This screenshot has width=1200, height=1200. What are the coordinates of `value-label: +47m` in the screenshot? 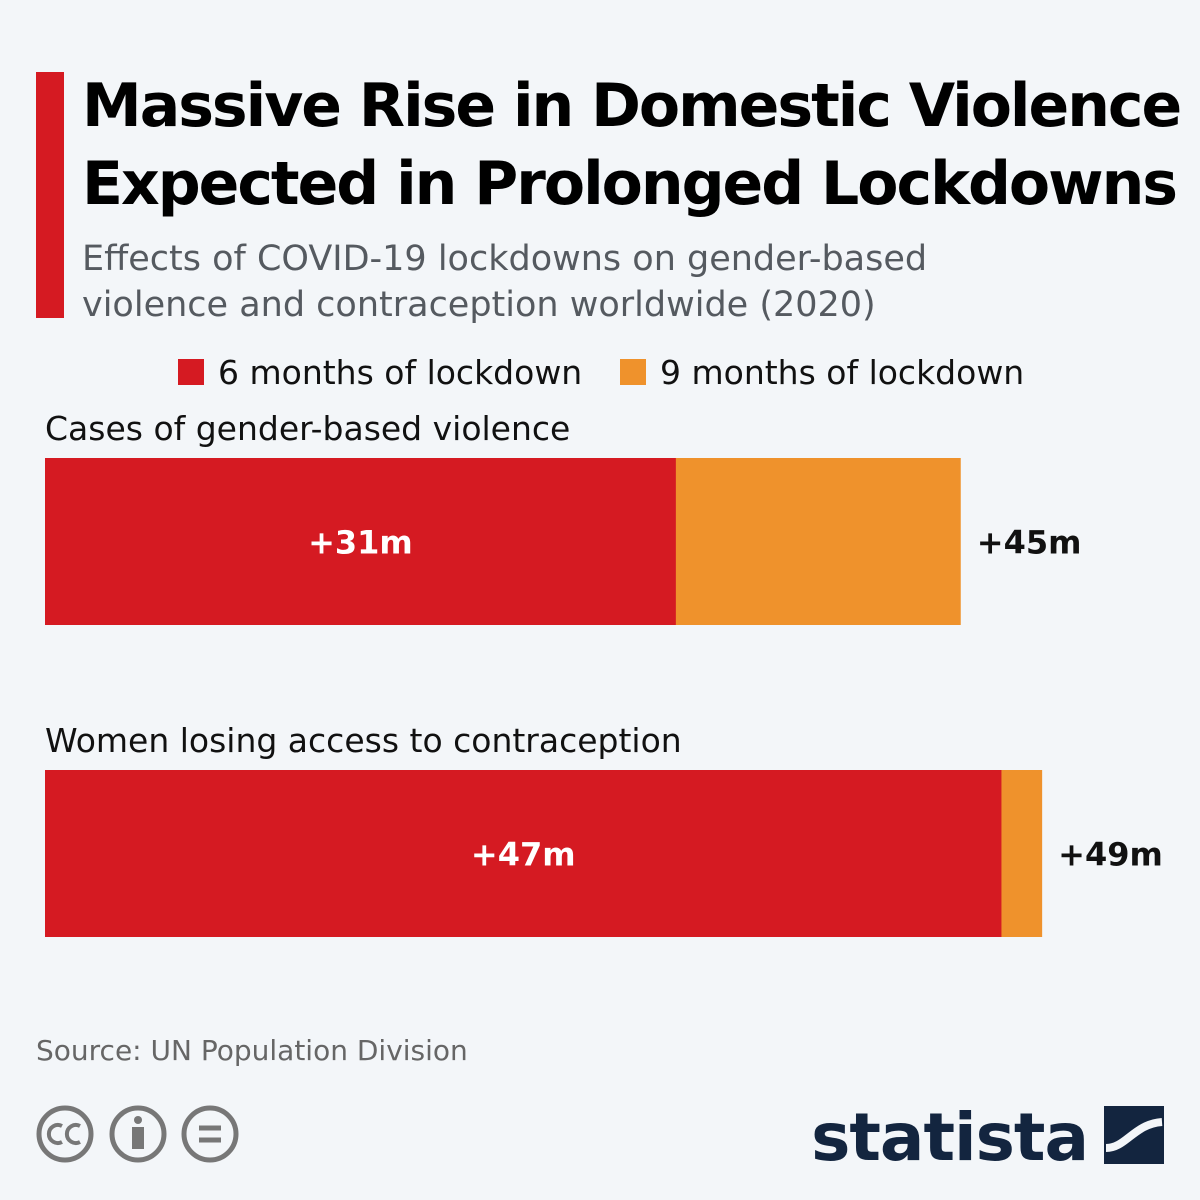 It's located at (523, 855).